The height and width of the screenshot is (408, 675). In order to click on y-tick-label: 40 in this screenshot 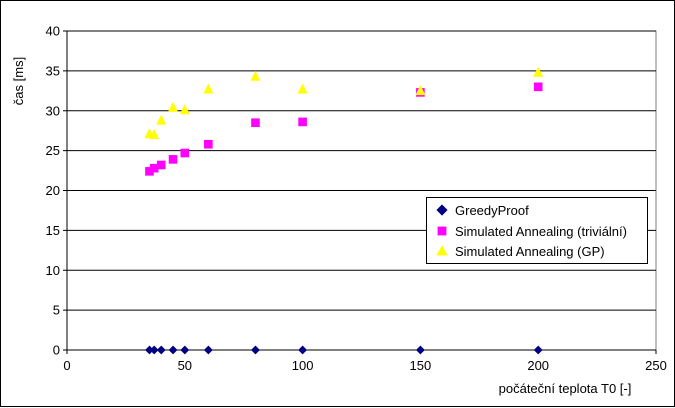, I will do `click(53, 31)`.